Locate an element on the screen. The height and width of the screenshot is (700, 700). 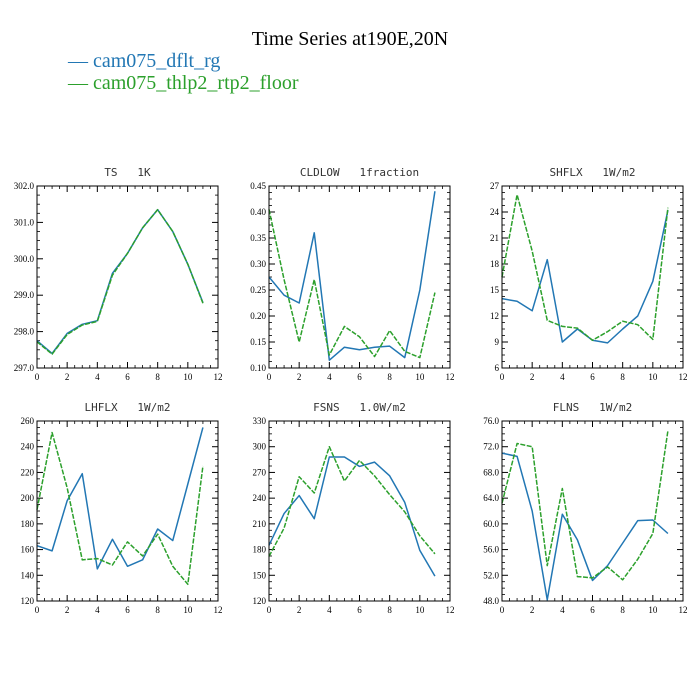
y-tick-label: 200 is located at coordinates (28, 498).